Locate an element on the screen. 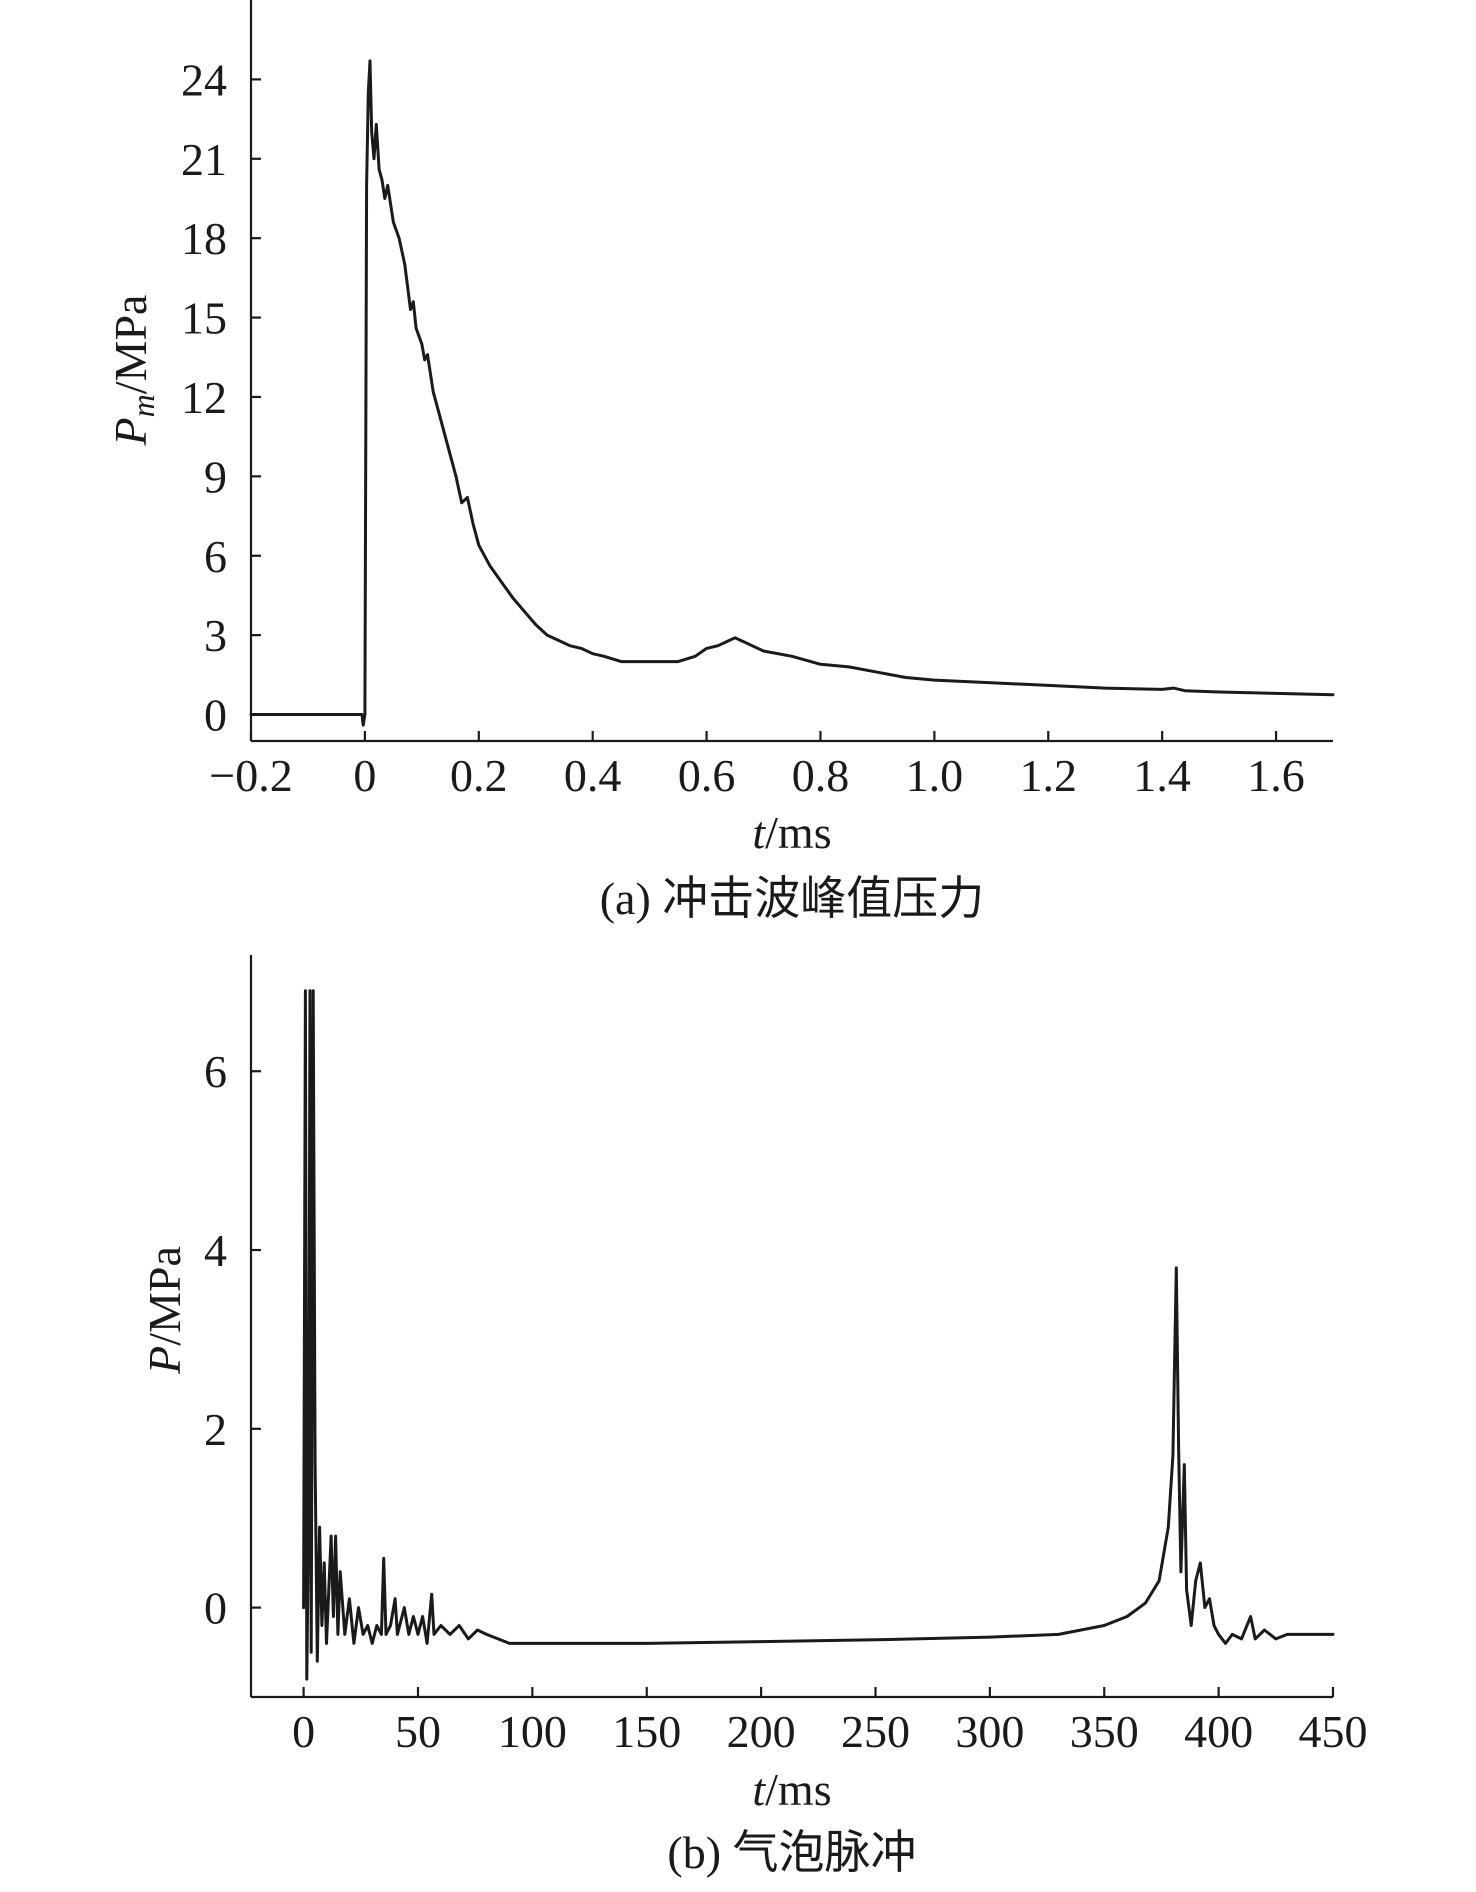 The height and width of the screenshot is (1892, 1476). chart-b-x-tick-label: 400 is located at coordinates (1218, 1731).